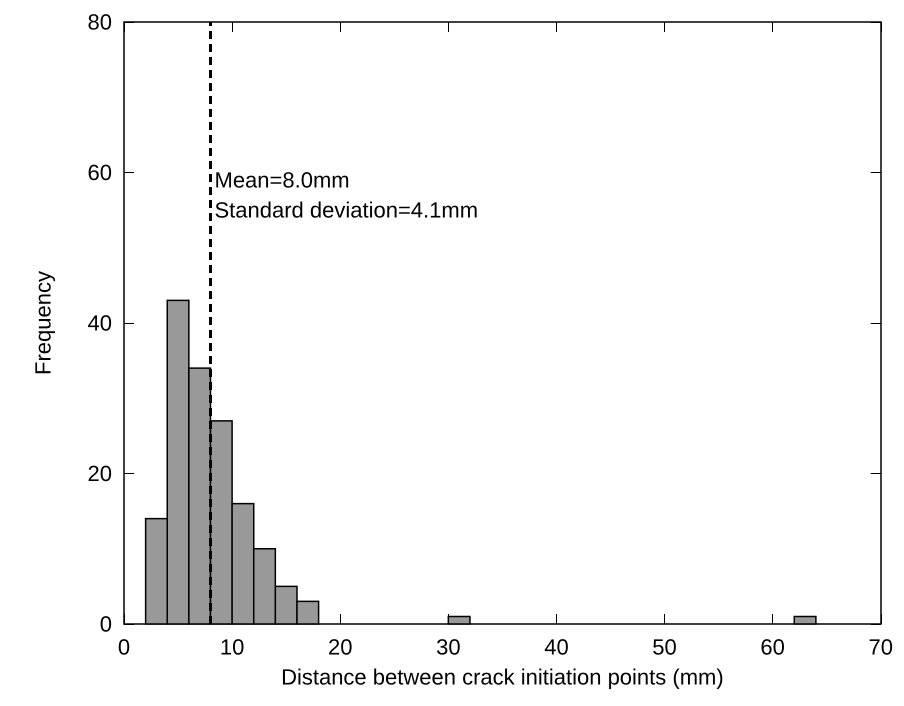  Describe the element at coordinates (340, 647) in the screenshot. I see `x-tick-label: 20` at that location.